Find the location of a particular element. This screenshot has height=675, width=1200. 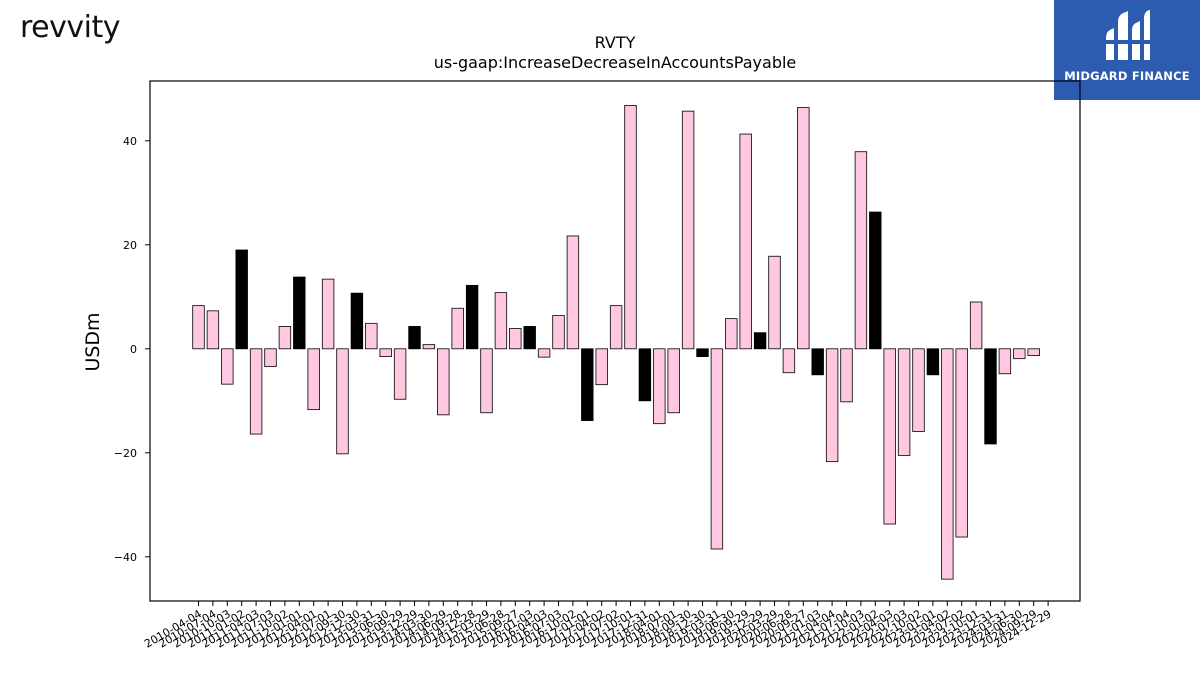

midgard-finance-logo: MIDGARD FINANCE is located at coordinates (1127, 50).